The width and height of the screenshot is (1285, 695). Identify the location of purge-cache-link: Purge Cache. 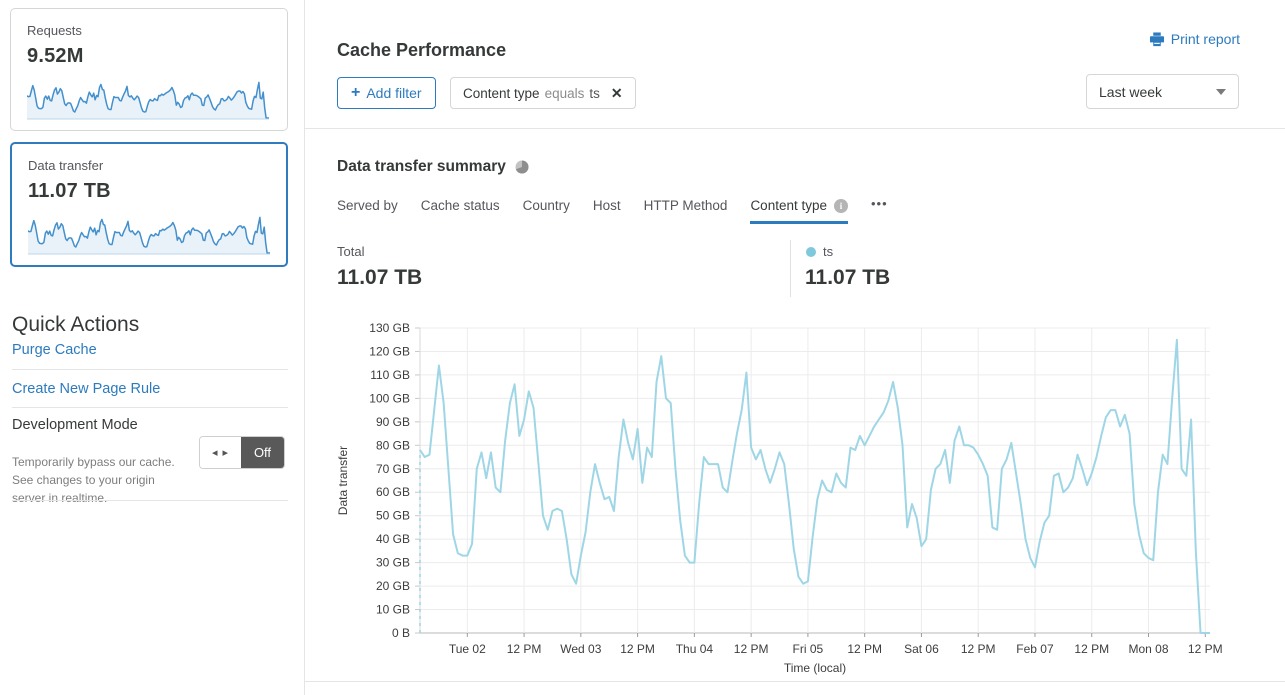
(54, 350).